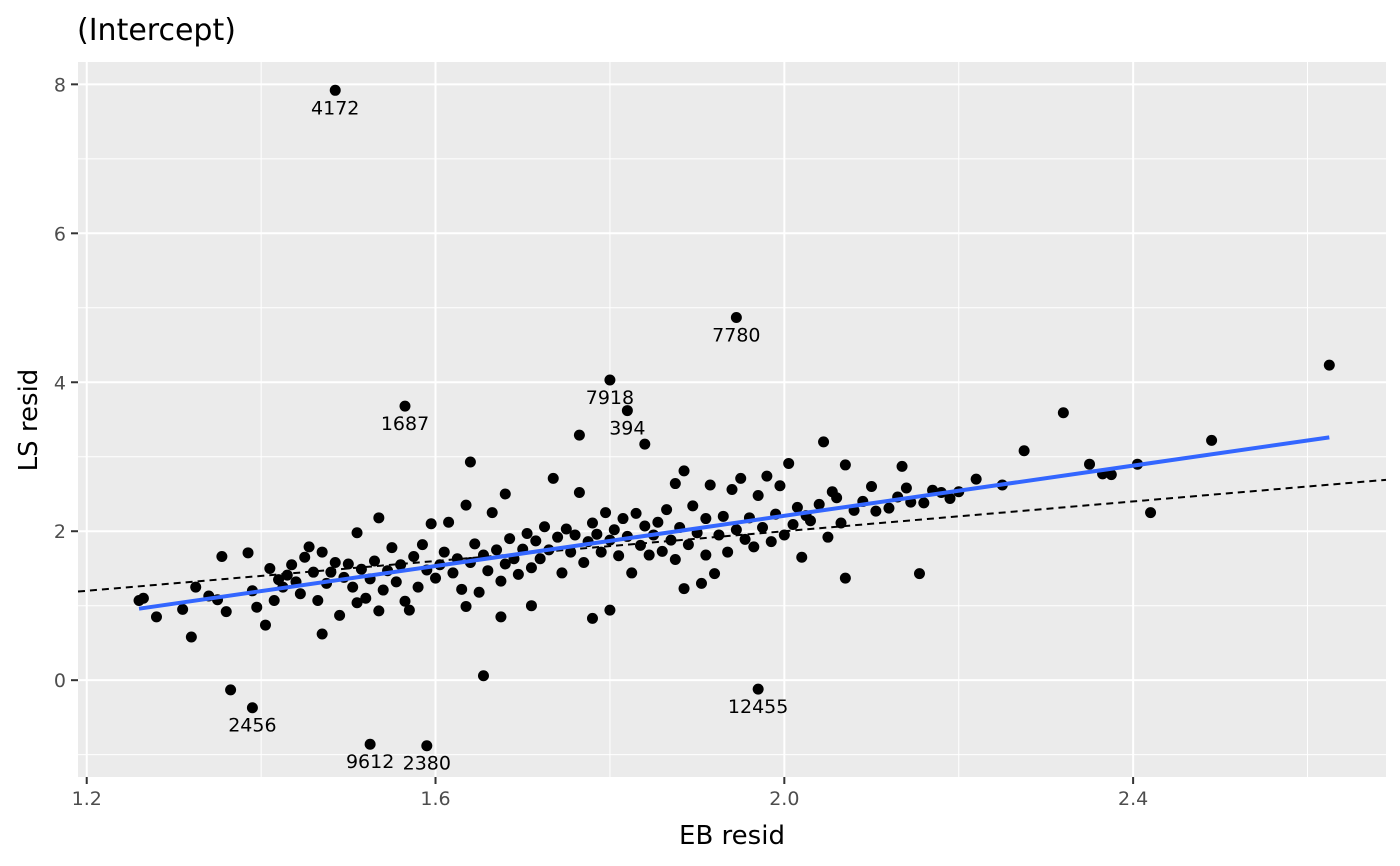 The width and height of the screenshot is (1400, 866). What do you see at coordinates (60, 681) in the screenshot?
I see `y-tick-label: 0` at bounding box center [60, 681].